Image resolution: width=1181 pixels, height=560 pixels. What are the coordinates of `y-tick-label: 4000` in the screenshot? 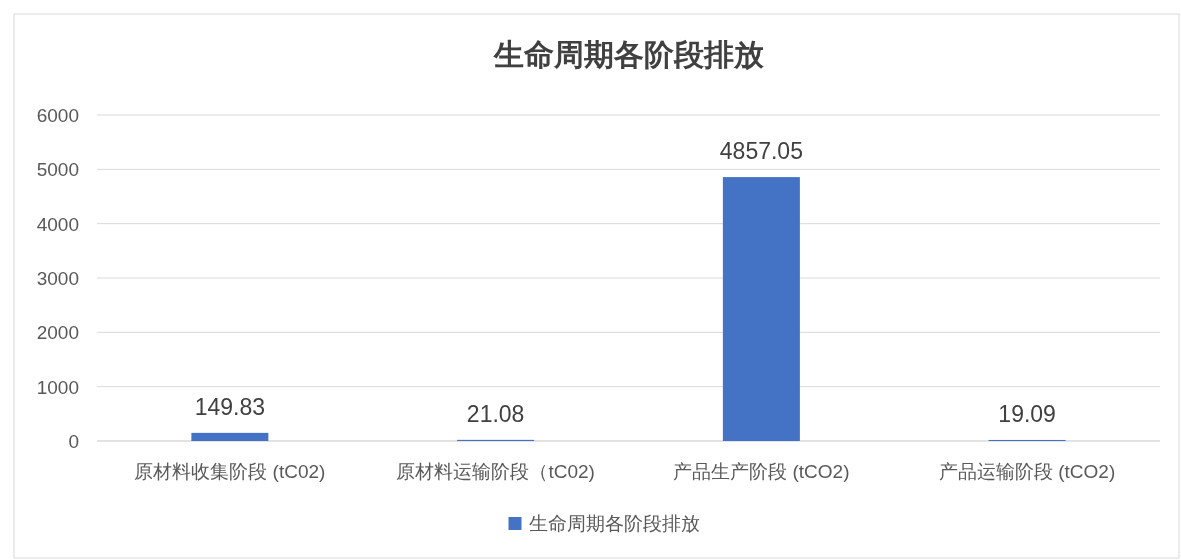 It's located at (57, 224).